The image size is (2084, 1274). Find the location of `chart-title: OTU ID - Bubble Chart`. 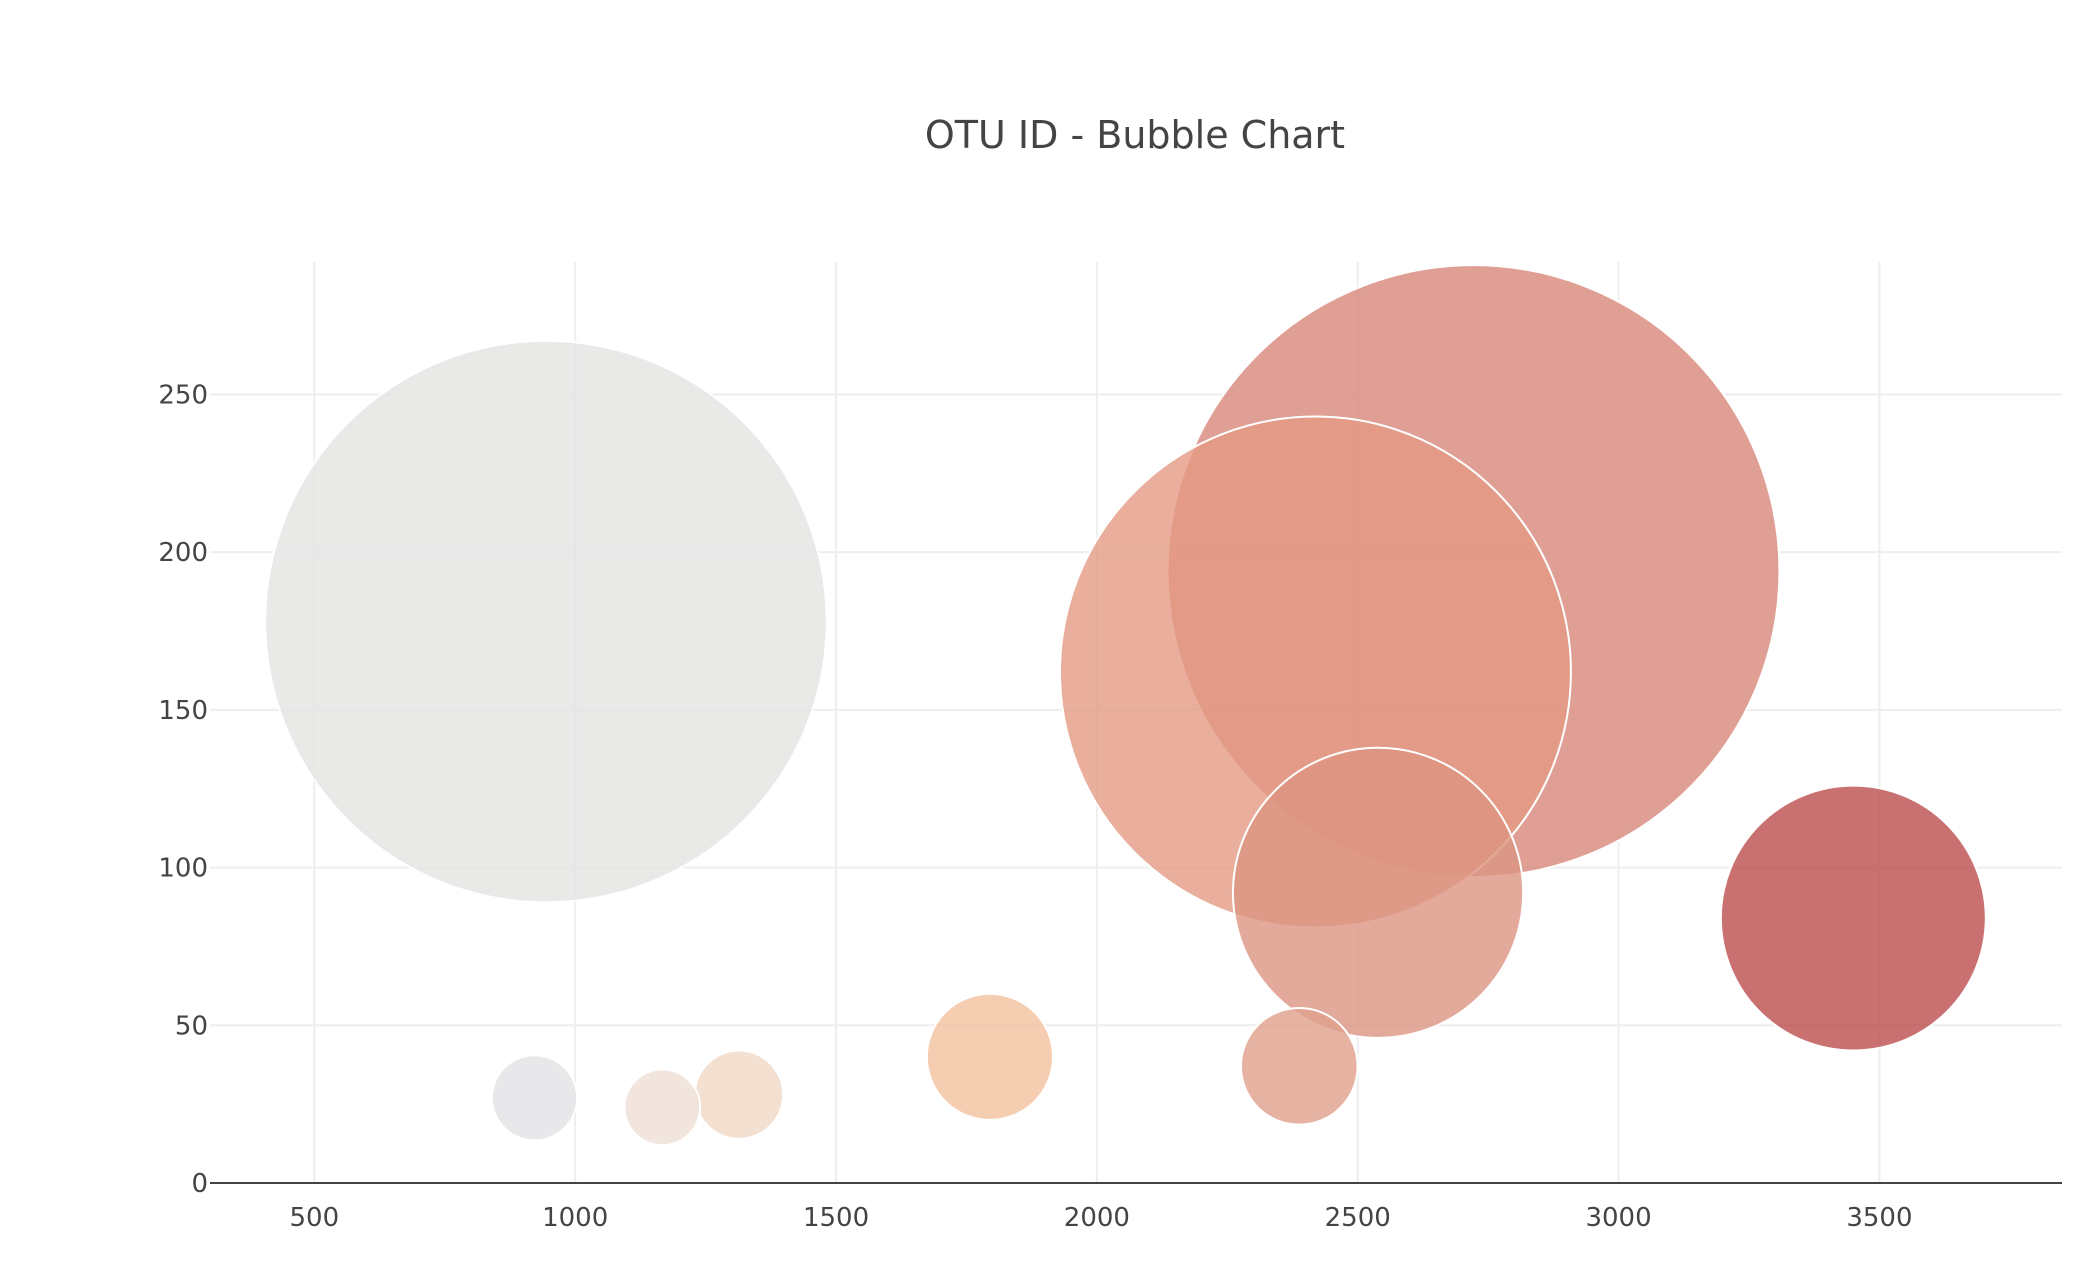

chart-title: OTU ID - Bubble Chart is located at coordinates (1135, 135).